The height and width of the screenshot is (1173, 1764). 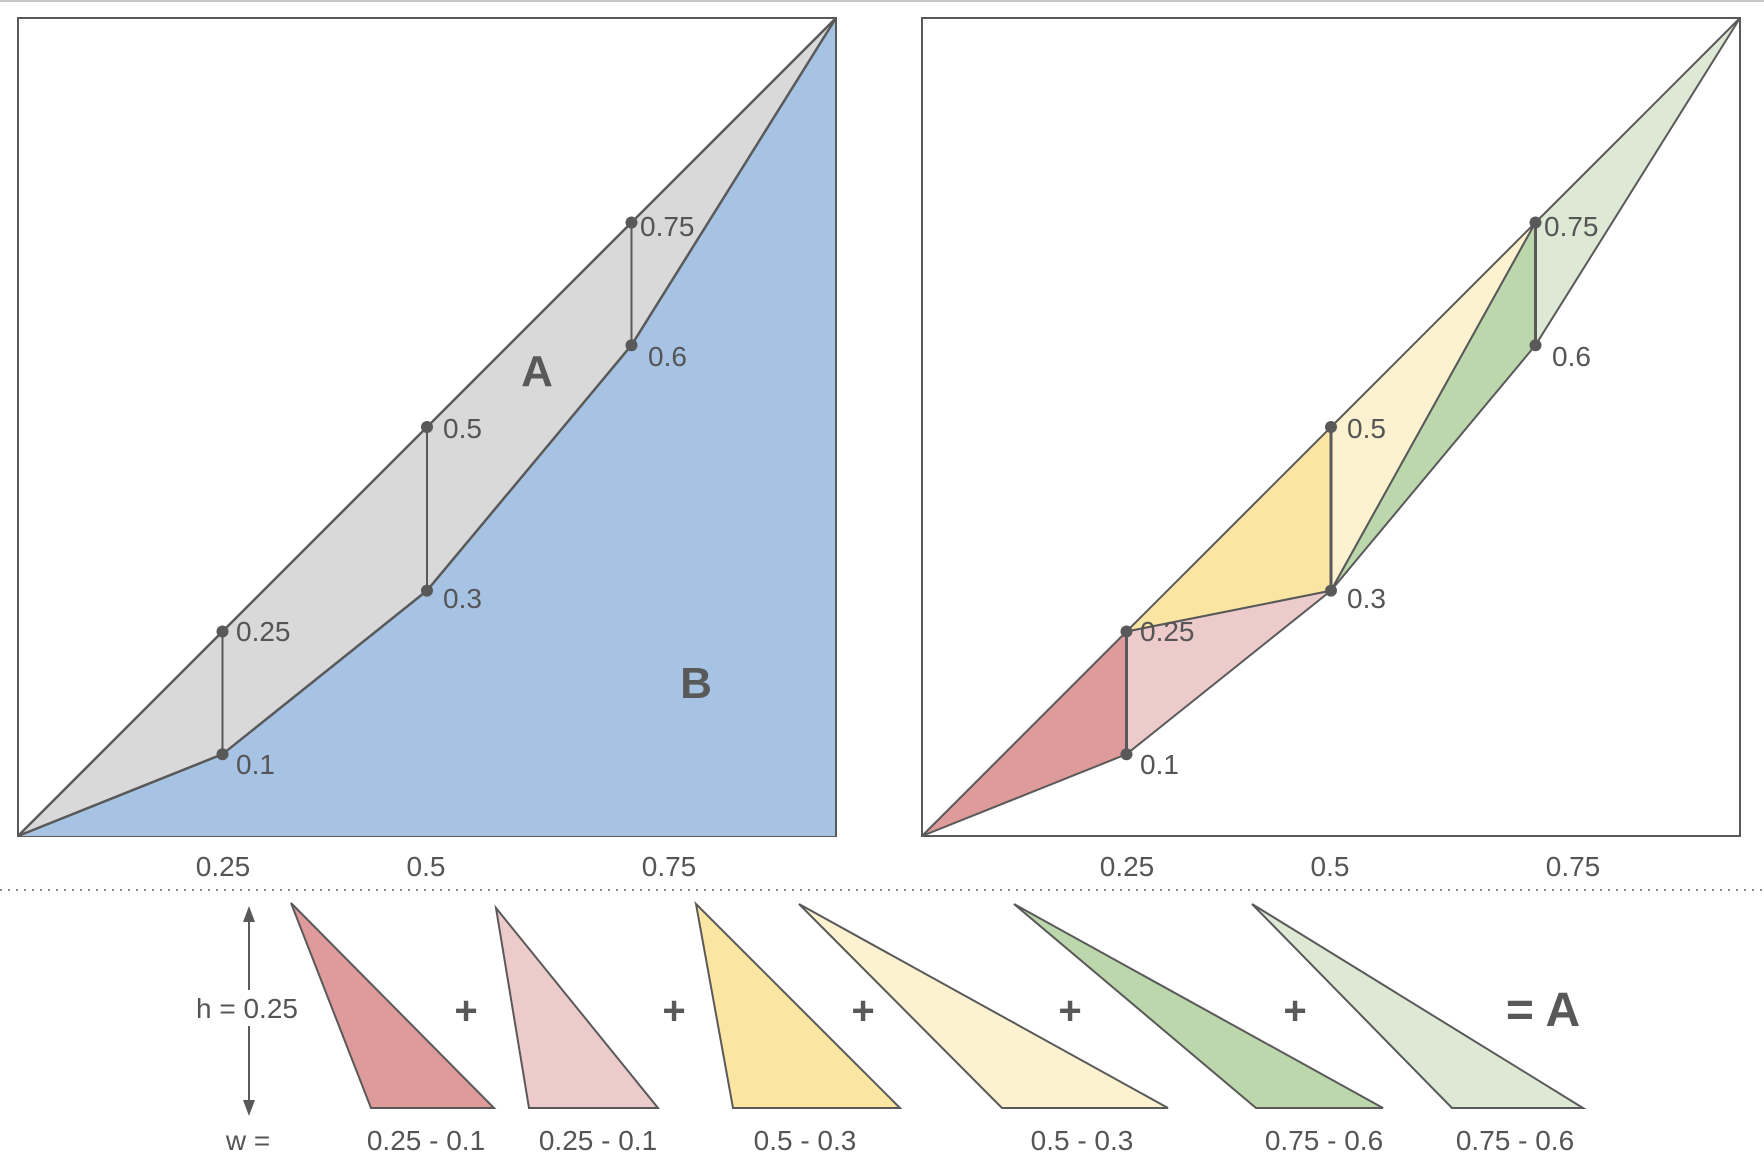 I want to click on result-label: = A, so click(x=1543, y=1010).